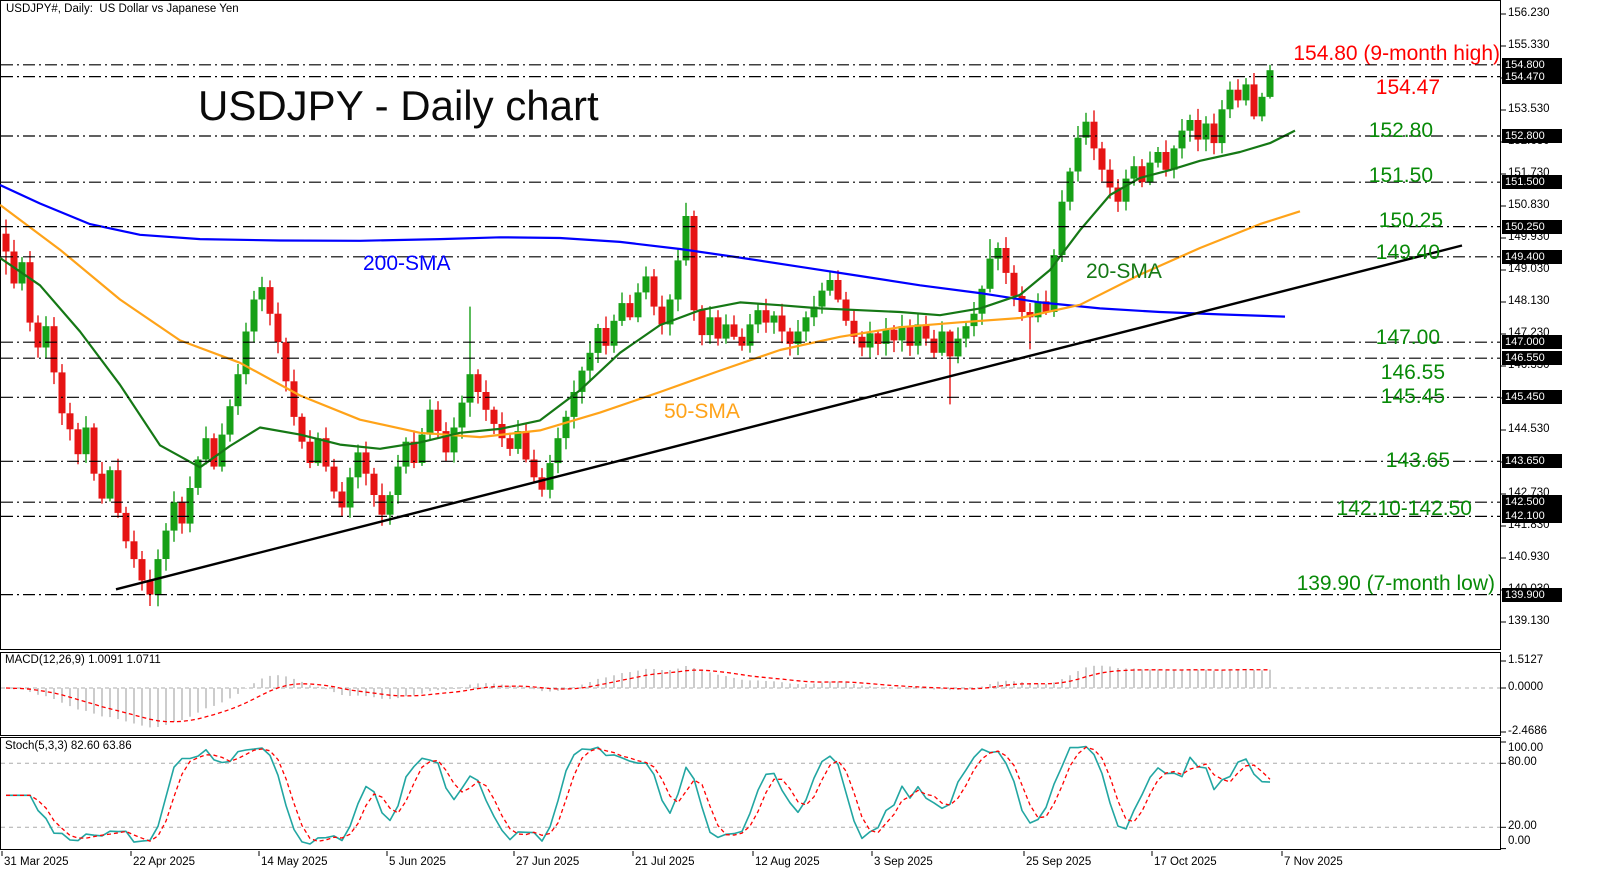 The height and width of the screenshot is (873, 1613). I want to click on sma20-label: 20-SMA, so click(1124, 271).